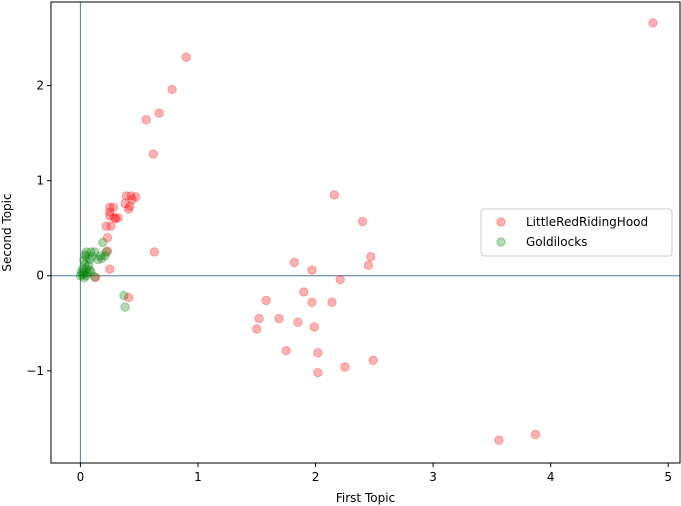  I want to click on y-tick-label: 1, so click(40, 181).